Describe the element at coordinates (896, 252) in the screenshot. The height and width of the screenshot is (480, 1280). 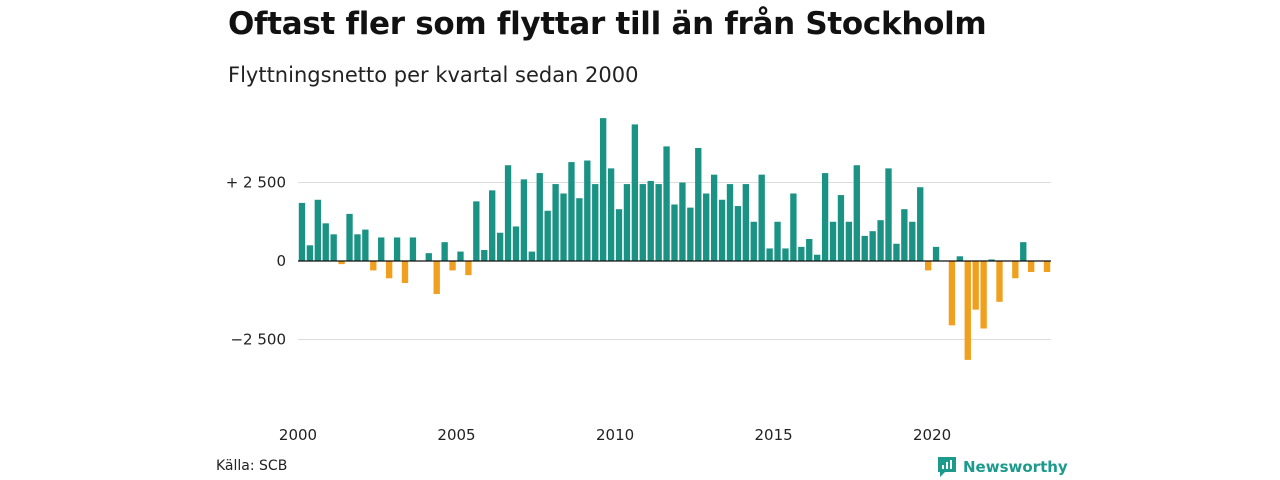
I see `bar-2018Q4` at that location.